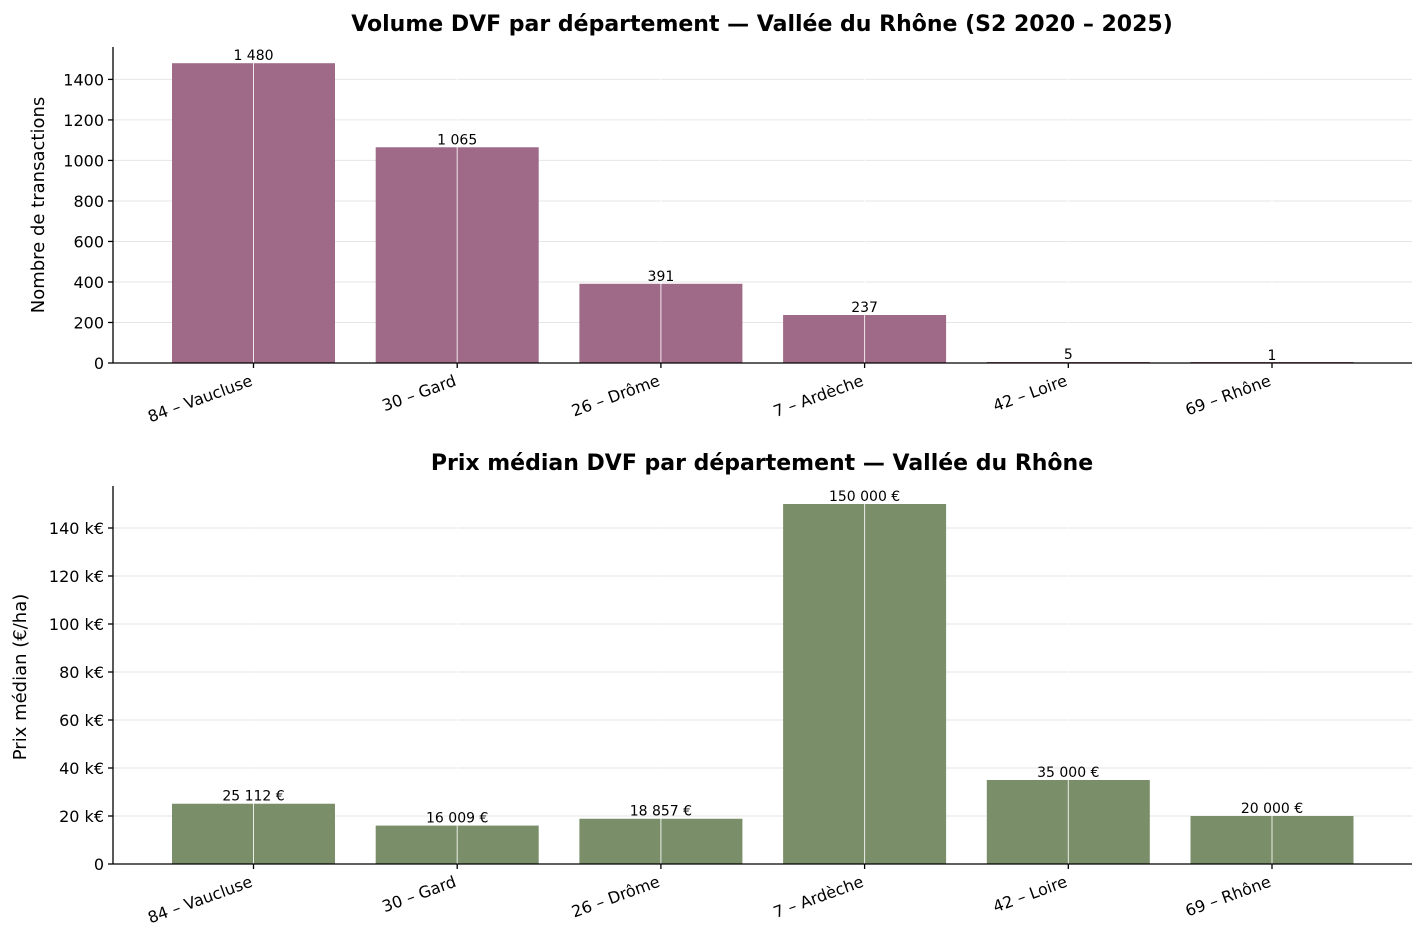  I want to click on y-axis-label: Nombre de transactions, so click(38, 205).